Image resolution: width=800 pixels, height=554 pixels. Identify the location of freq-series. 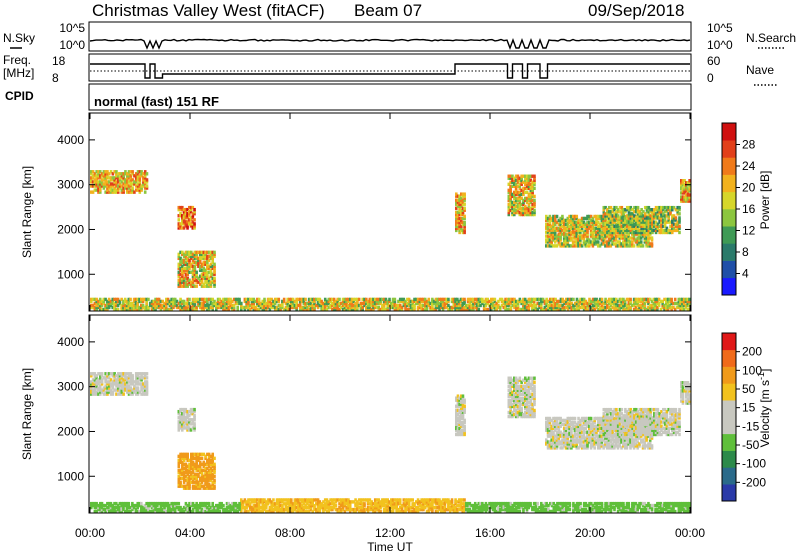
(390, 71).